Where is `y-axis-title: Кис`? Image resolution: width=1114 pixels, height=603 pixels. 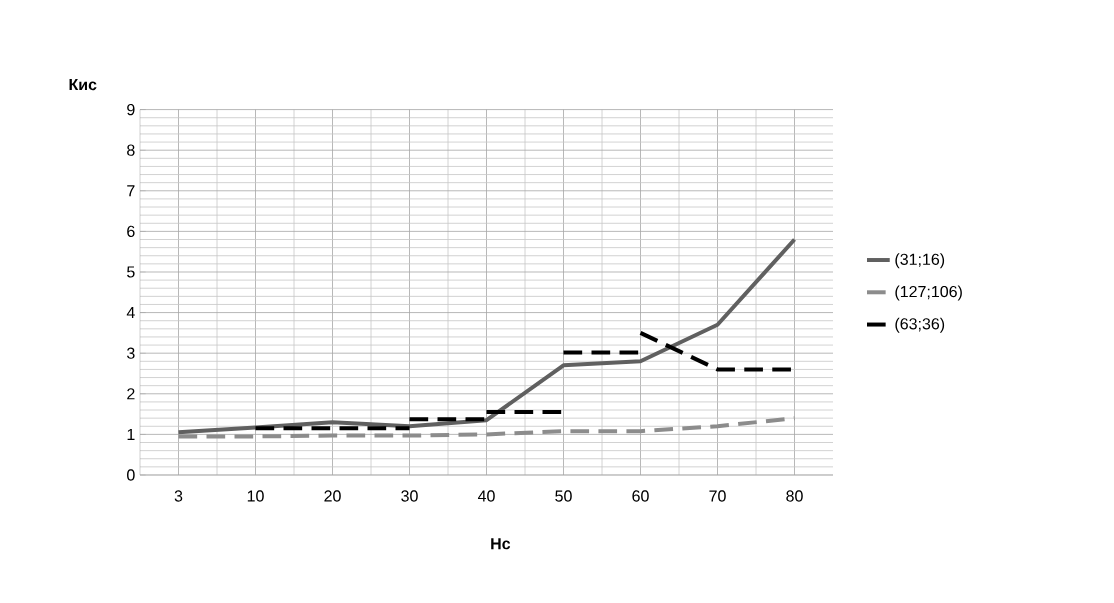 y-axis-title: Кис is located at coordinates (83, 85).